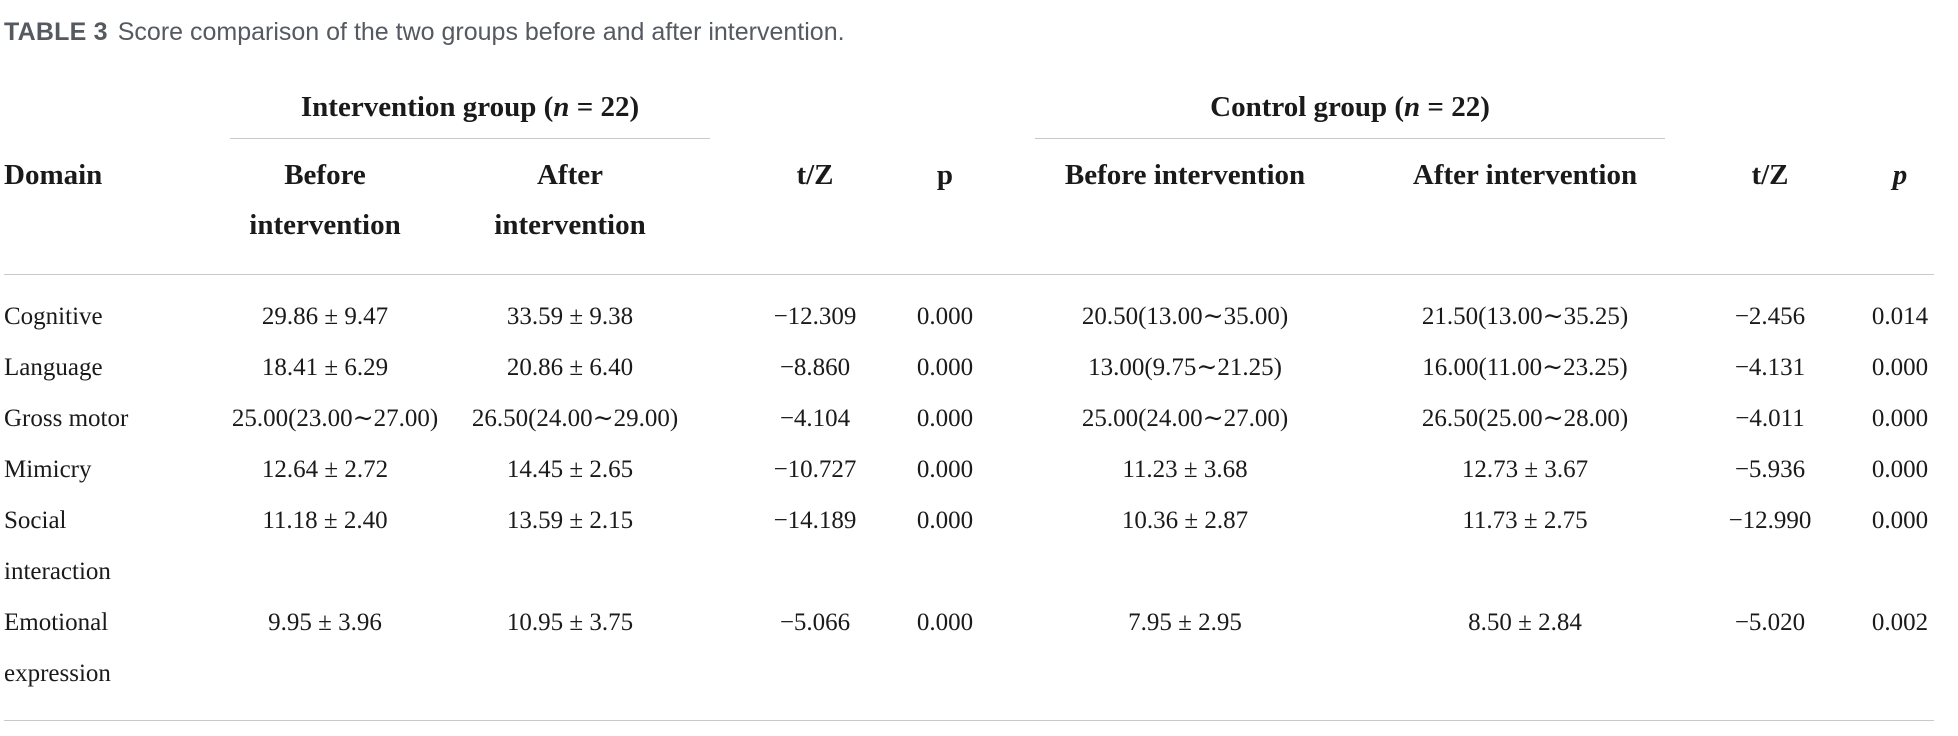 Image resolution: width=1958 pixels, height=736 pixels. Describe the element at coordinates (325, 316) in the screenshot. I see `cell-ig-before: 29.86 ± 9.47` at that location.